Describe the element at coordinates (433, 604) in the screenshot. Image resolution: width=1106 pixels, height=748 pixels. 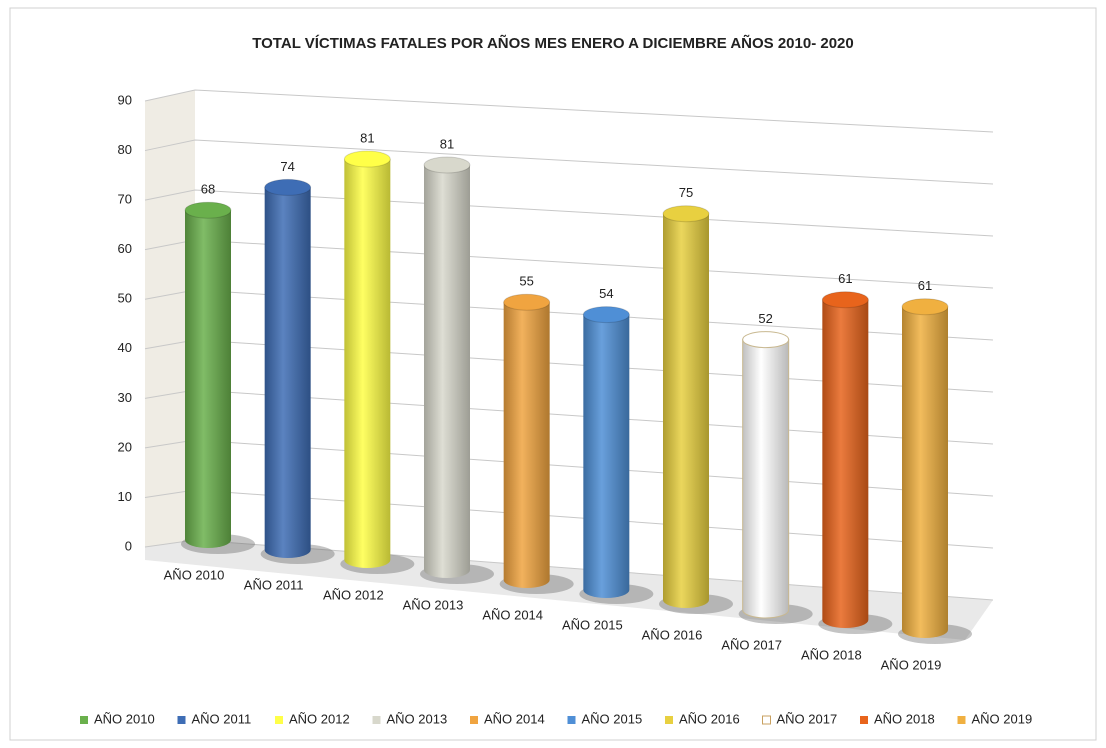
I see `x-tick-label: AÑO 2013` at that location.